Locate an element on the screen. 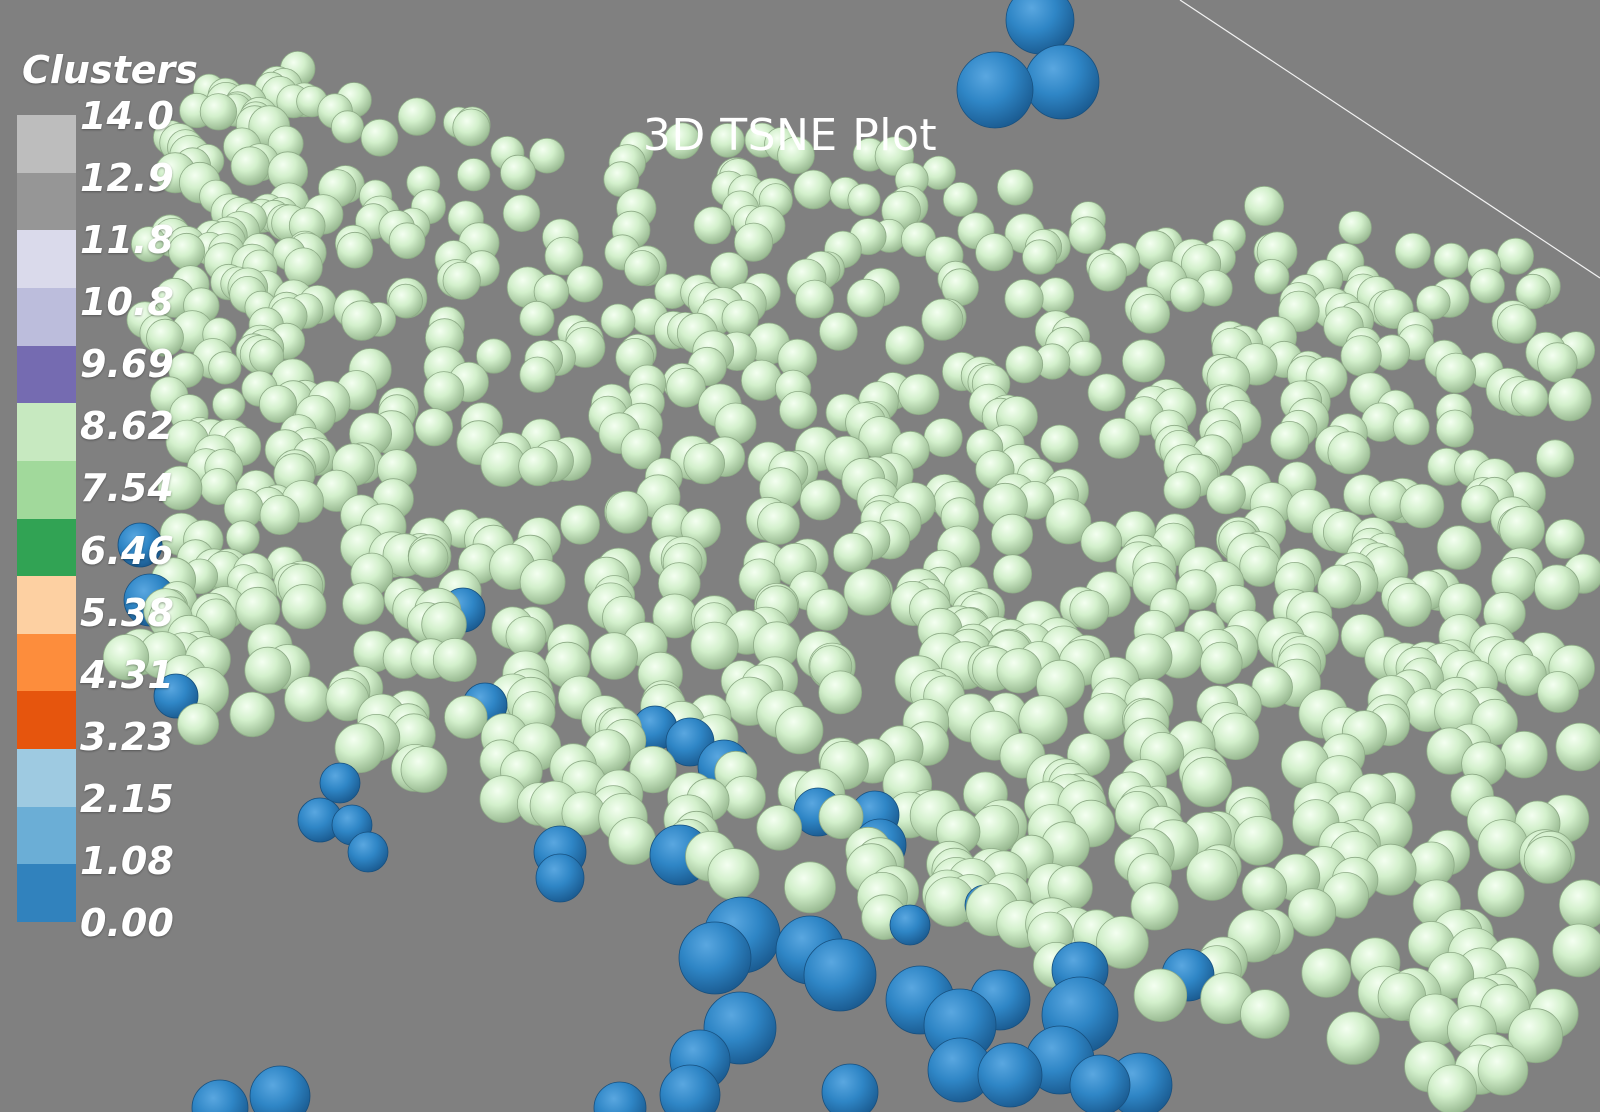 Image resolution: width=1600 pixels, height=1112 pixels. legend-tick-label: 14.0 is located at coordinates (127, 116).